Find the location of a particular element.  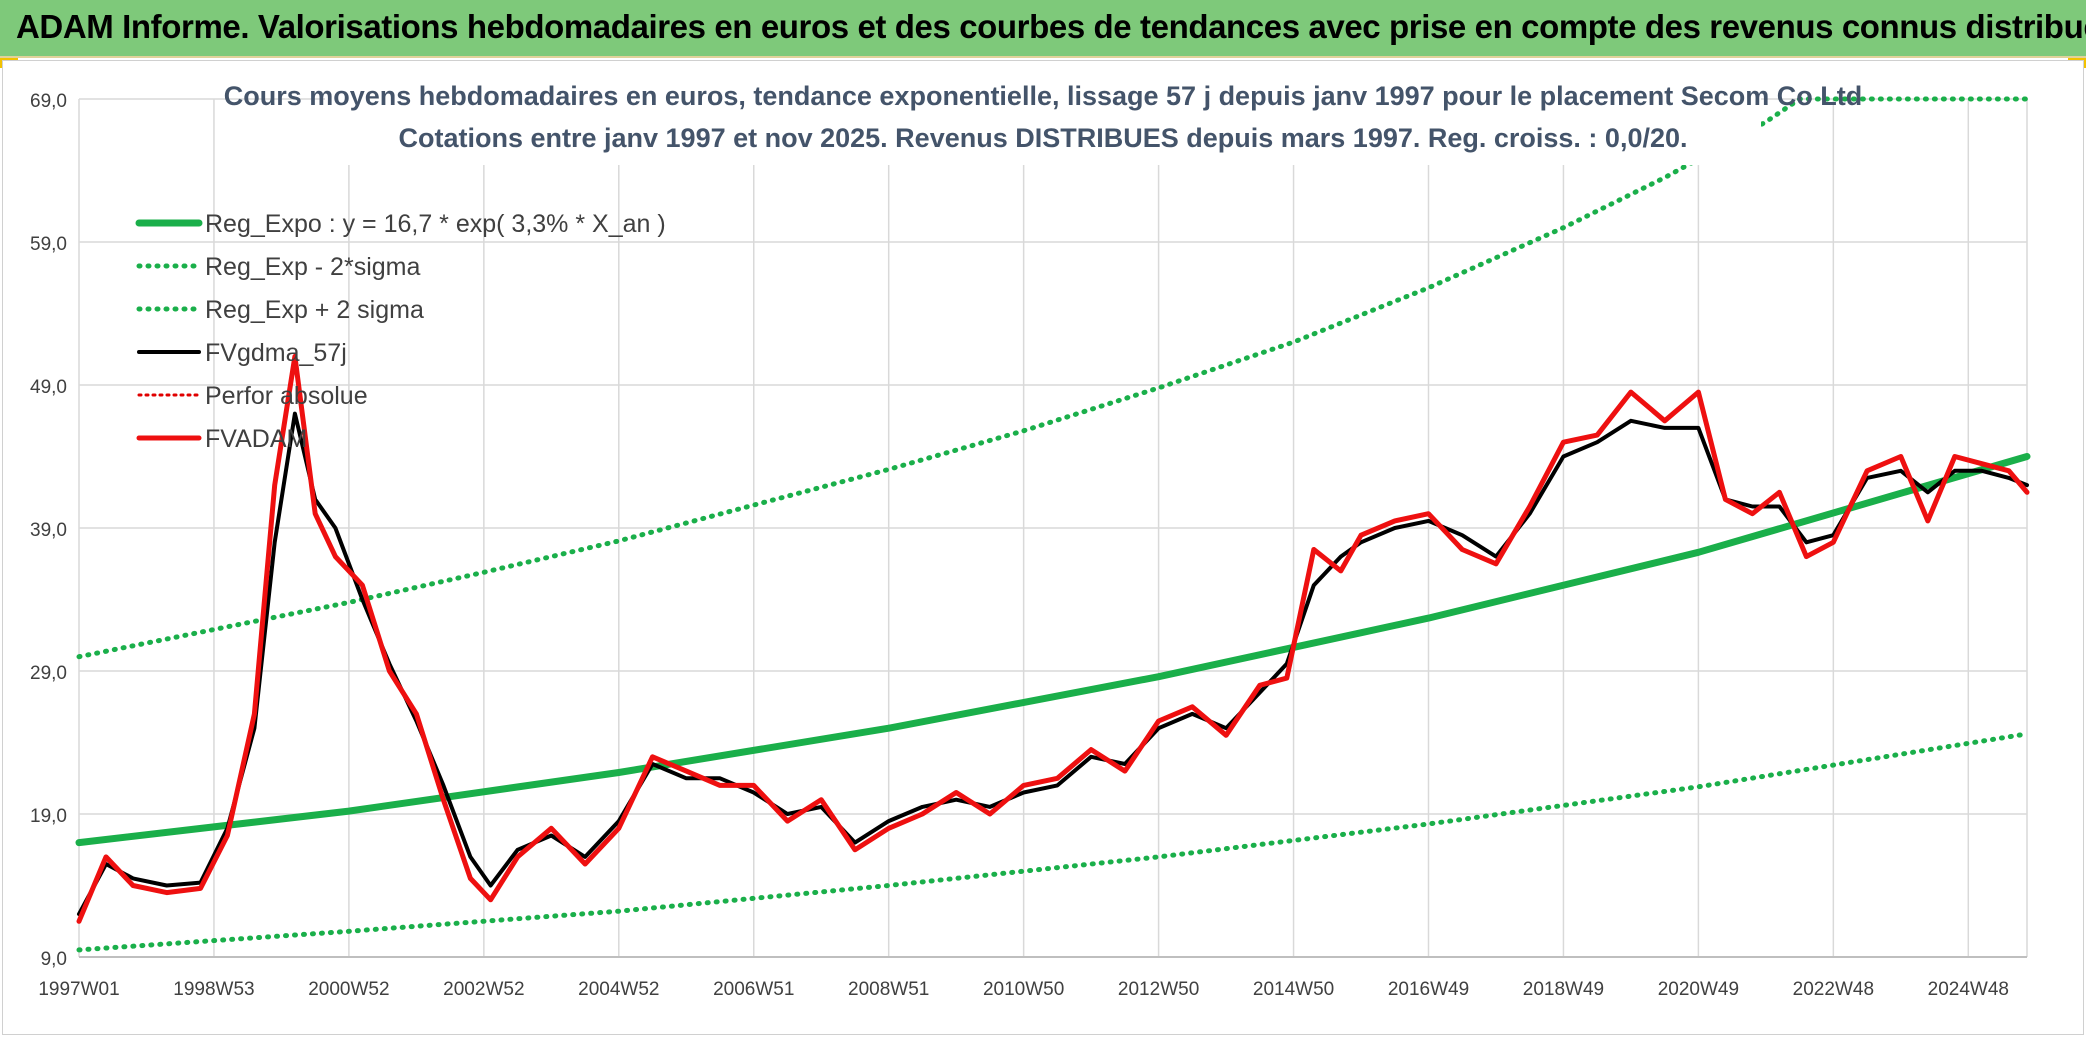

y-tick-label: 9,0 is located at coordinates (54, 959).